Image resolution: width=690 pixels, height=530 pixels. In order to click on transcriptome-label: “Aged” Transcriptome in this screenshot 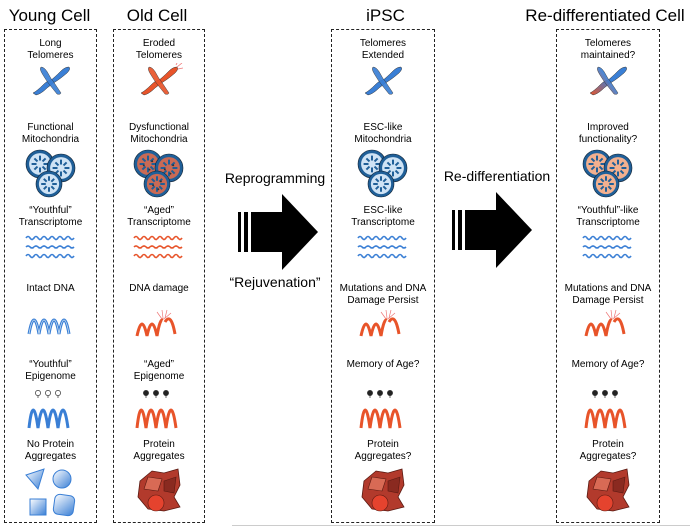, I will do `click(159, 217)`.